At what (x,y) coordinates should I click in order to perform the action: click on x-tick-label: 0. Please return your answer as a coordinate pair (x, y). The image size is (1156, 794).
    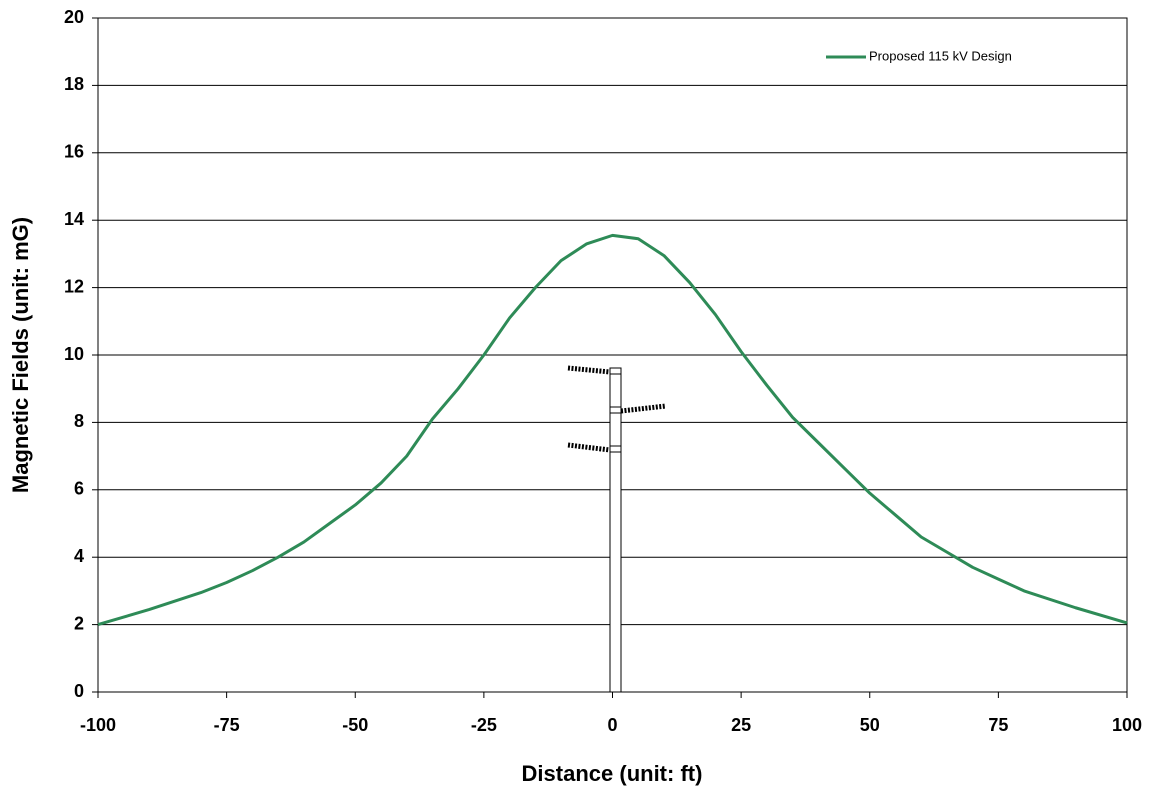
    Looking at the image, I should click on (612, 725).